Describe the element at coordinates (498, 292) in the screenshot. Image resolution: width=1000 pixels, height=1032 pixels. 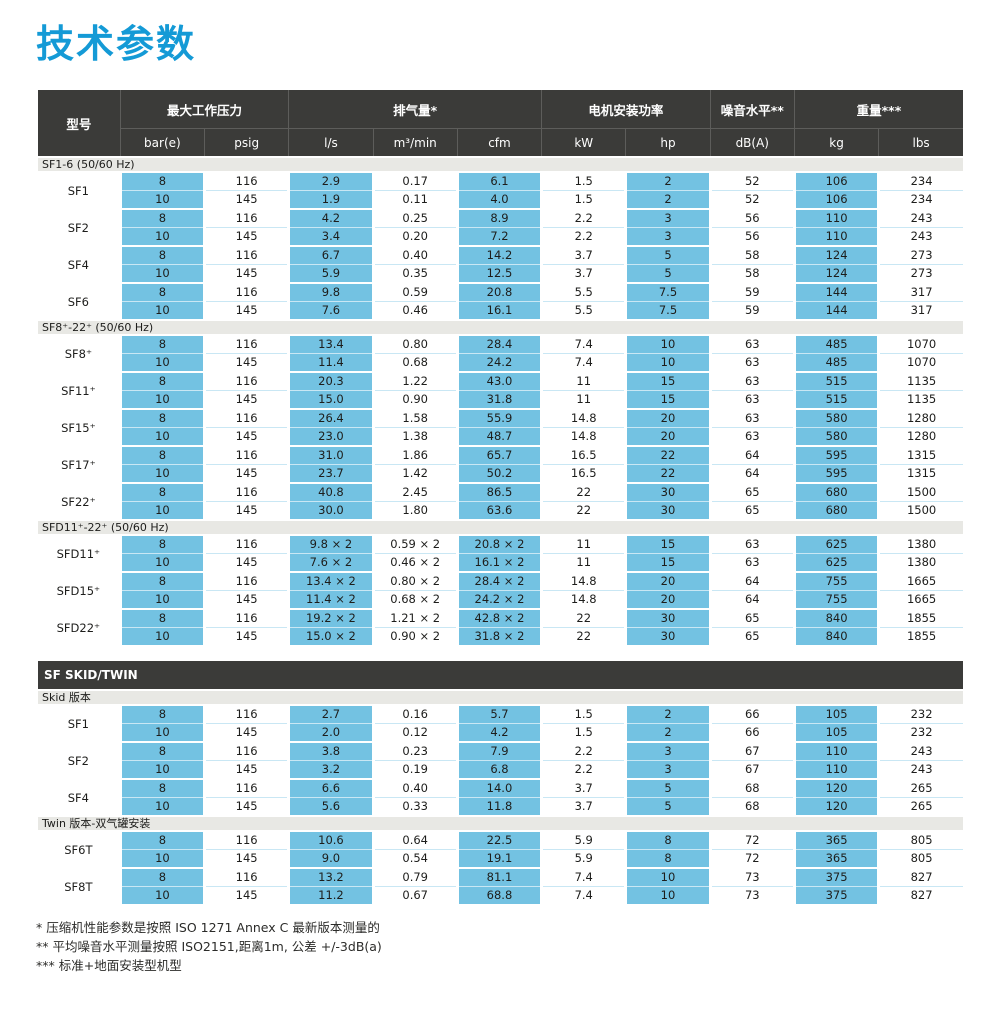
I see `value-cell: 20.8` at that location.